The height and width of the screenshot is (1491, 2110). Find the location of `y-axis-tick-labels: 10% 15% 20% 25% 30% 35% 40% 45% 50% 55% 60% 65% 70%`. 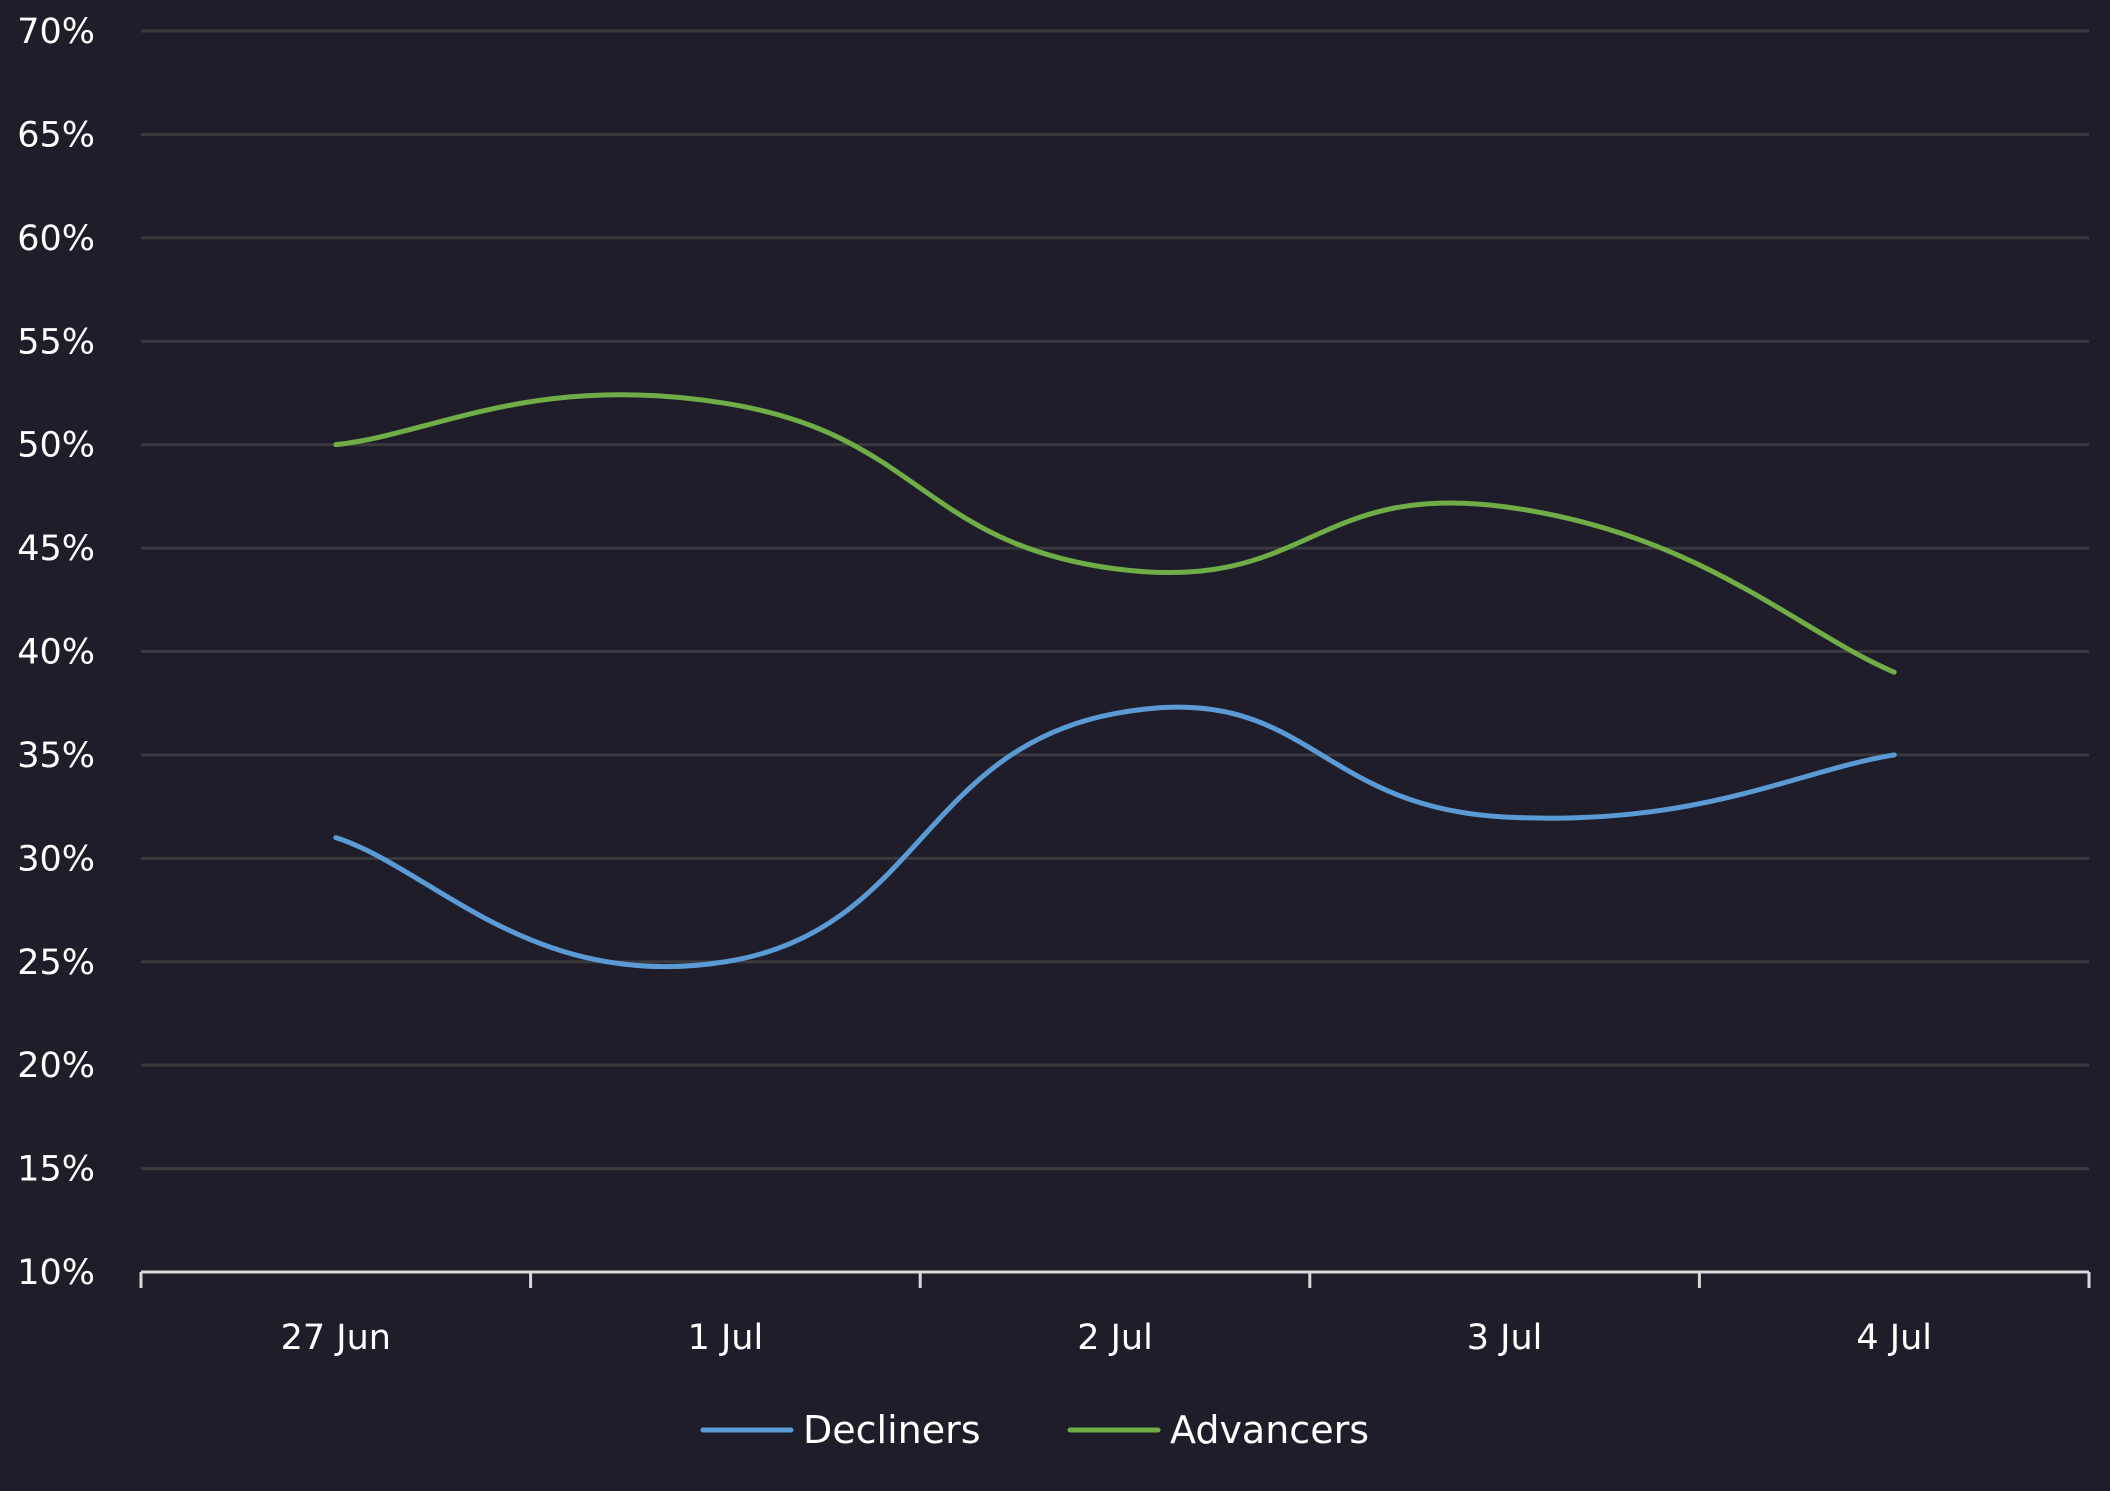

y-axis-tick-labels: 10% 15% 20% 25% 30% 35% 40% 45% 50% 55% 60% 65% 70% is located at coordinates (56, 652).